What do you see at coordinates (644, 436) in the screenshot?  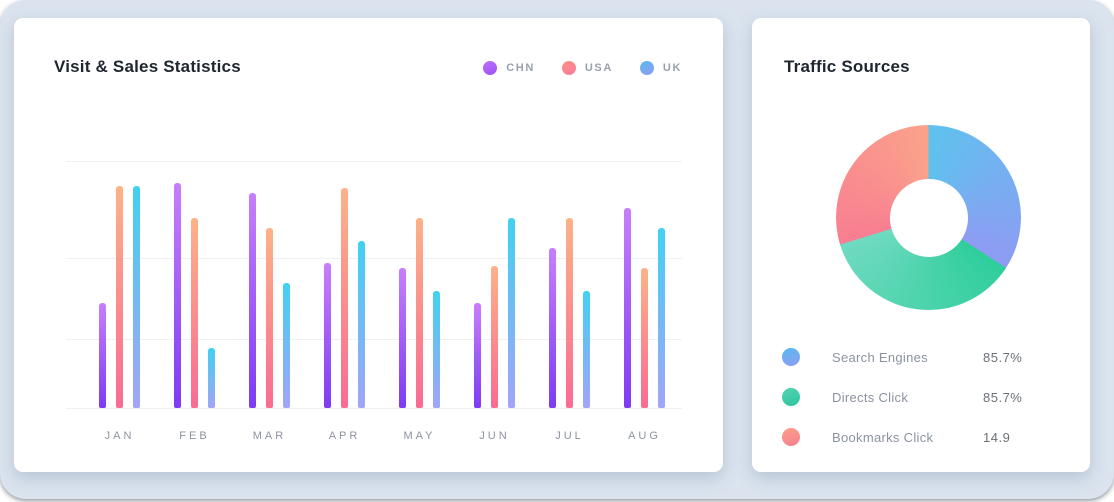 I see `x-axis-label-aug: AUG` at bounding box center [644, 436].